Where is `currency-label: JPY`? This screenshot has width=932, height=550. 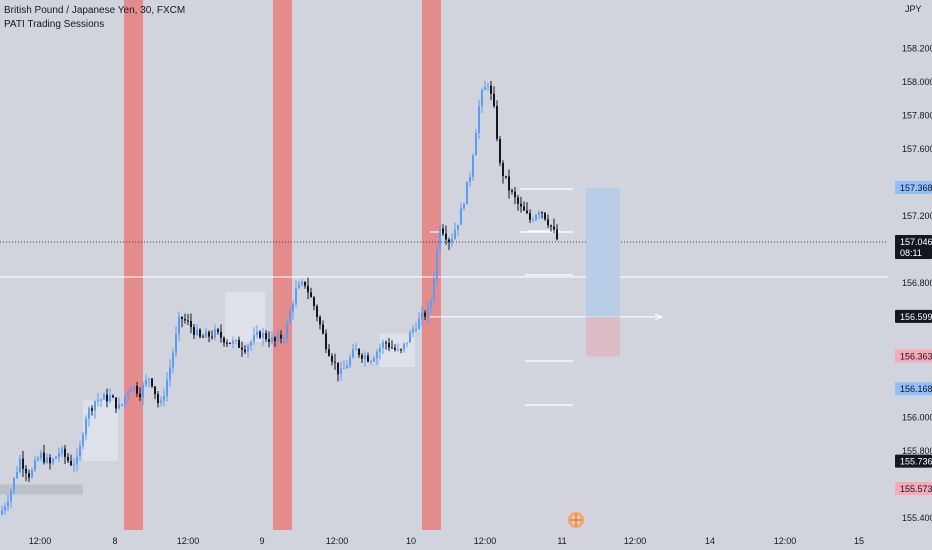 currency-label: JPY is located at coordinates (913, 9).